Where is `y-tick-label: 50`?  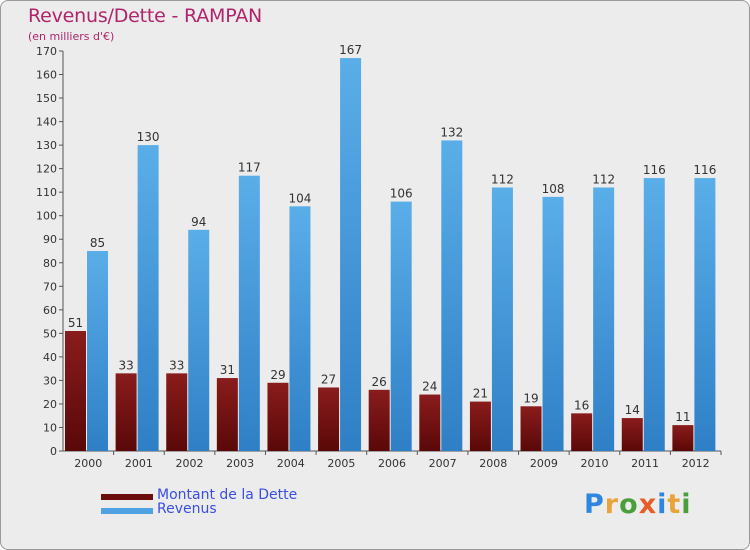
y-tick-label: 50 is located at coordinates (50, 333).